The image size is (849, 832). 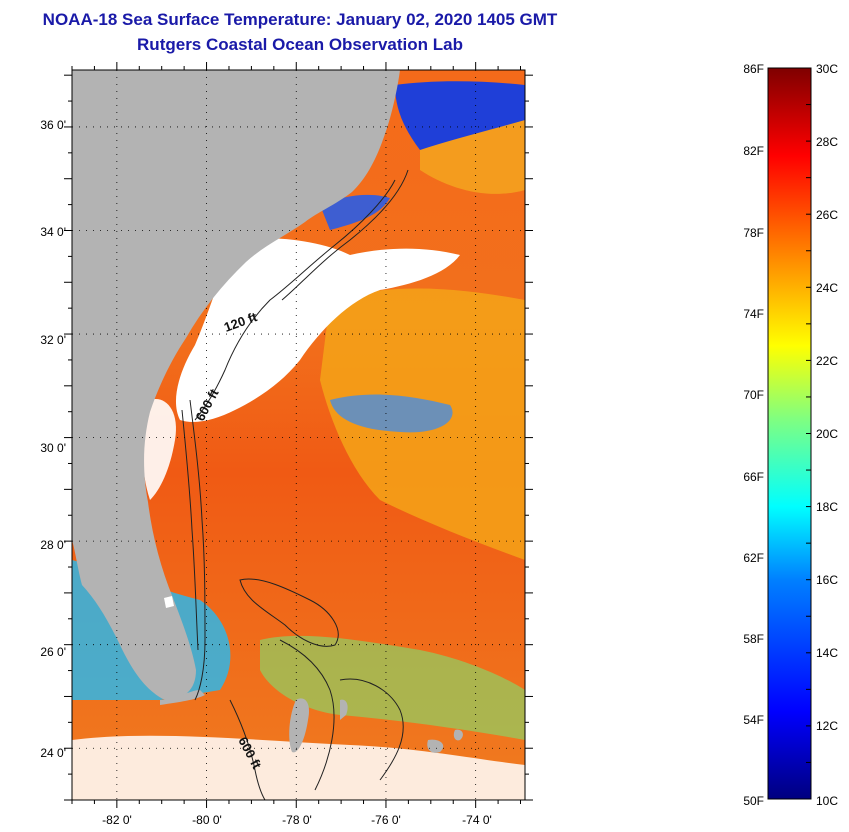 I want to click on cloud-cover-coastal, so click(x=318, y=330).